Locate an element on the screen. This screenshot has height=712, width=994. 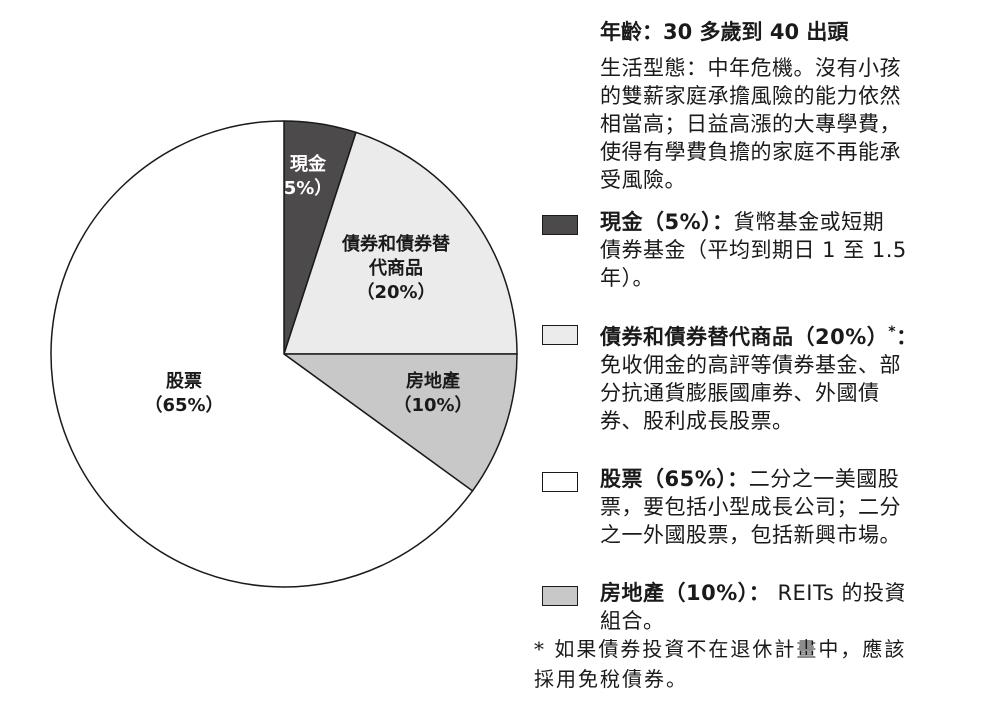
legend-line: 之一外國股票，包括新興市場。 is located at coordinates (750, 535).